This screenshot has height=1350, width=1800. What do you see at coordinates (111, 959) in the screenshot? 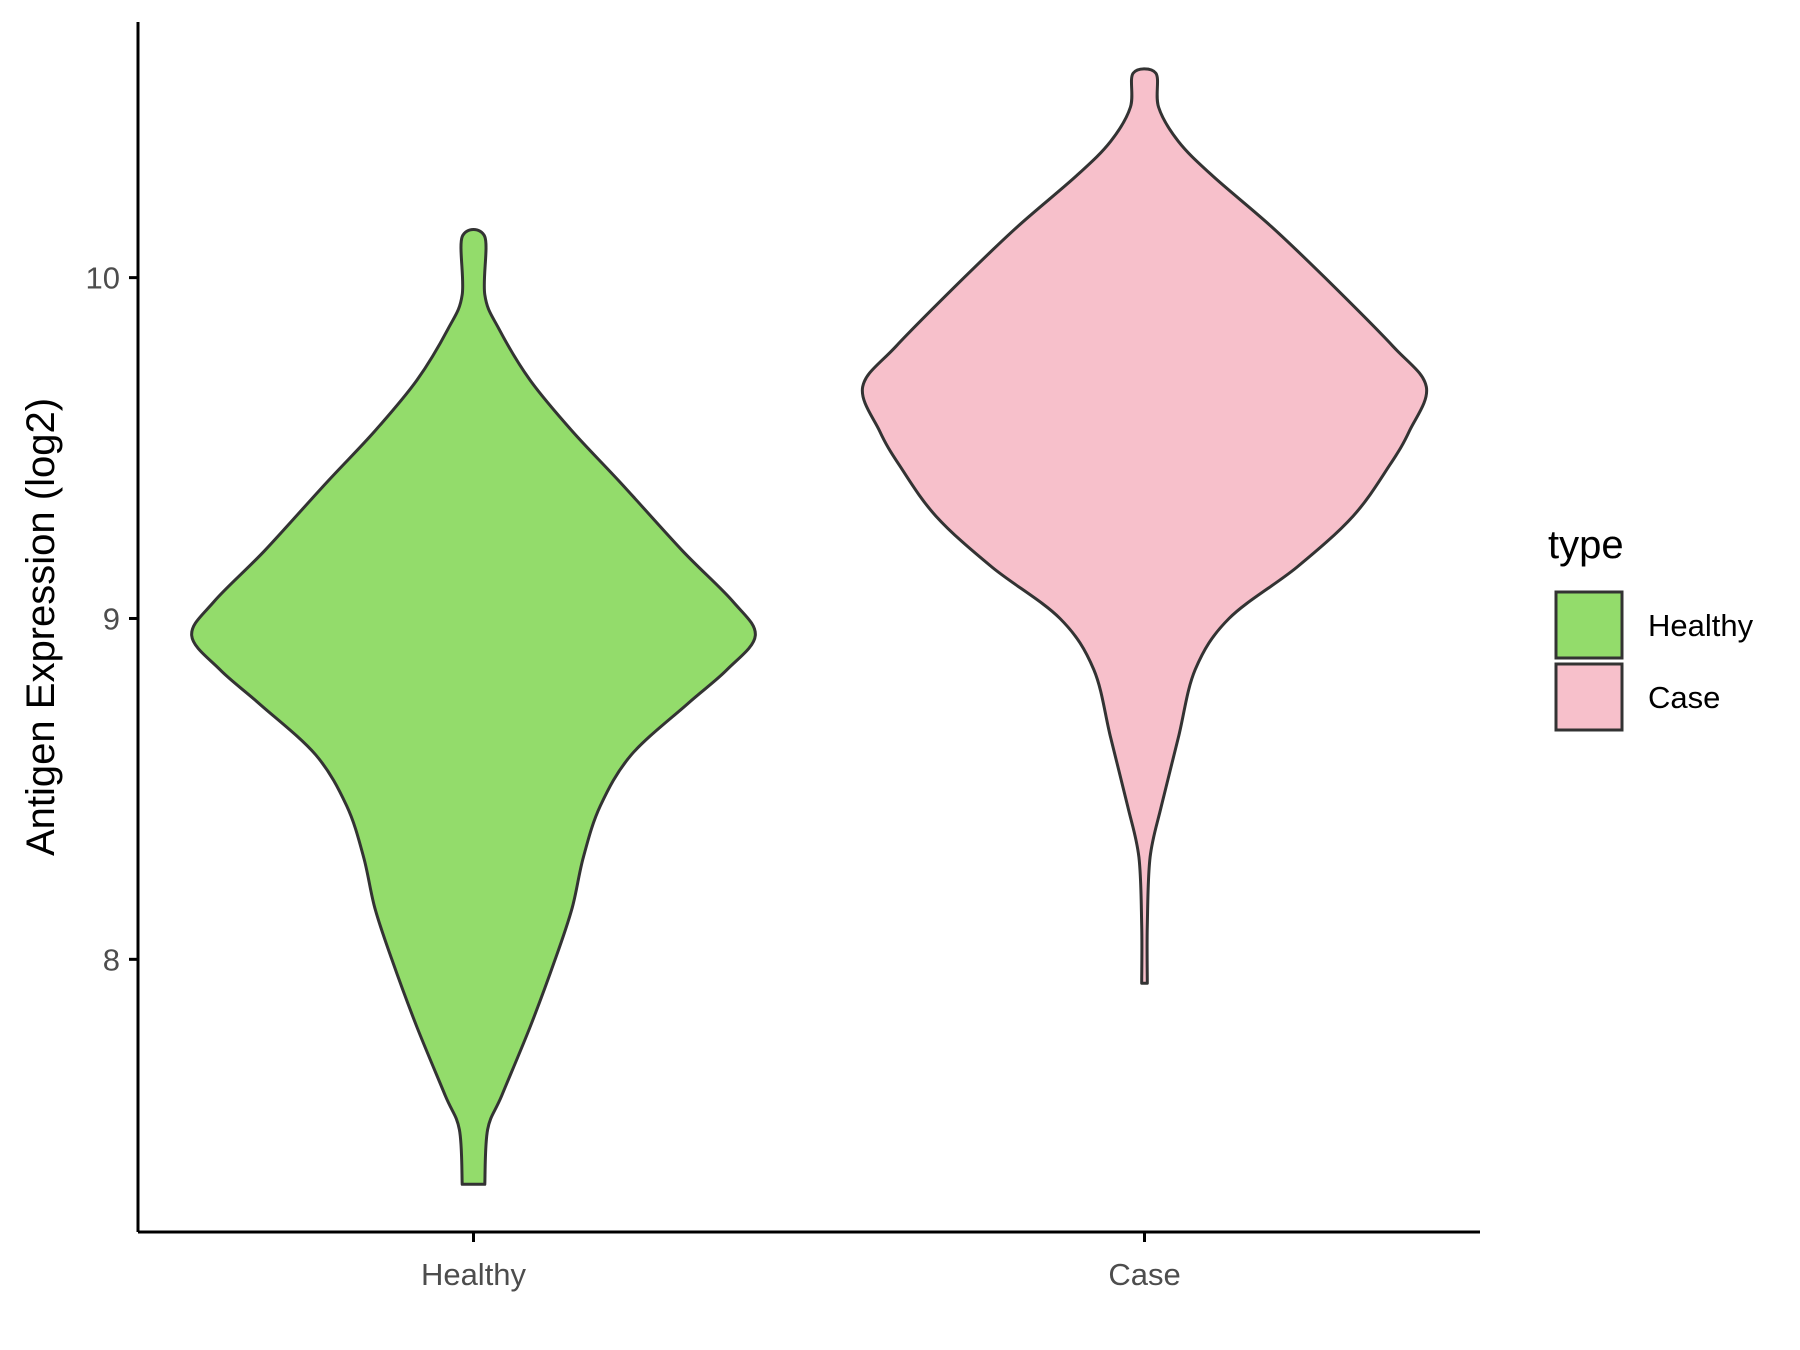
I see `y-tick-label: 8` at bounding box center [111, 959].